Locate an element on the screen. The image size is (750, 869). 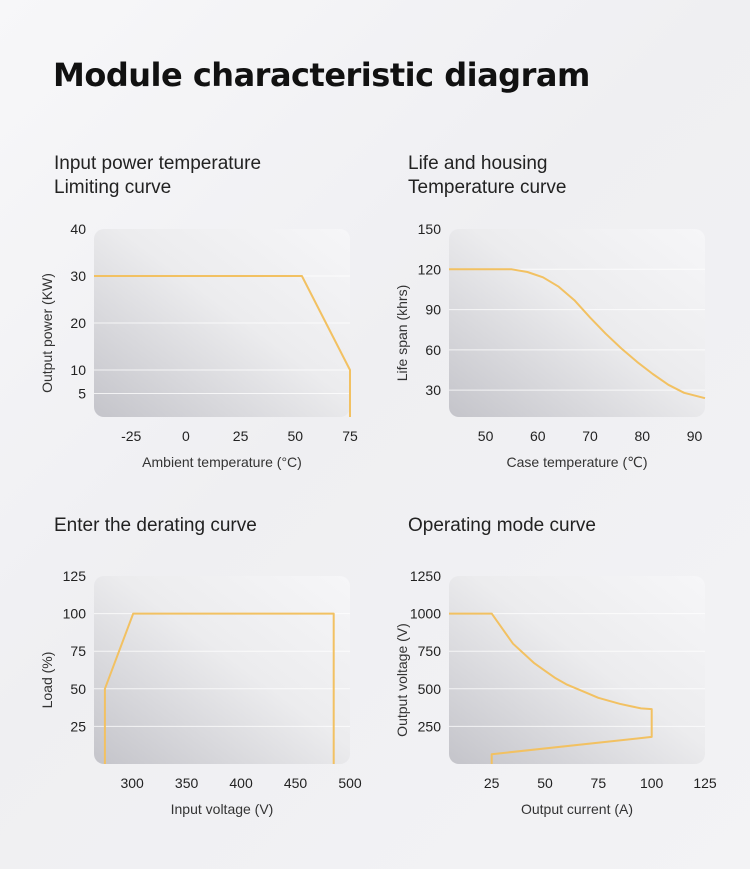
y-tick-label: 150 is located at coordinates (430, 229).